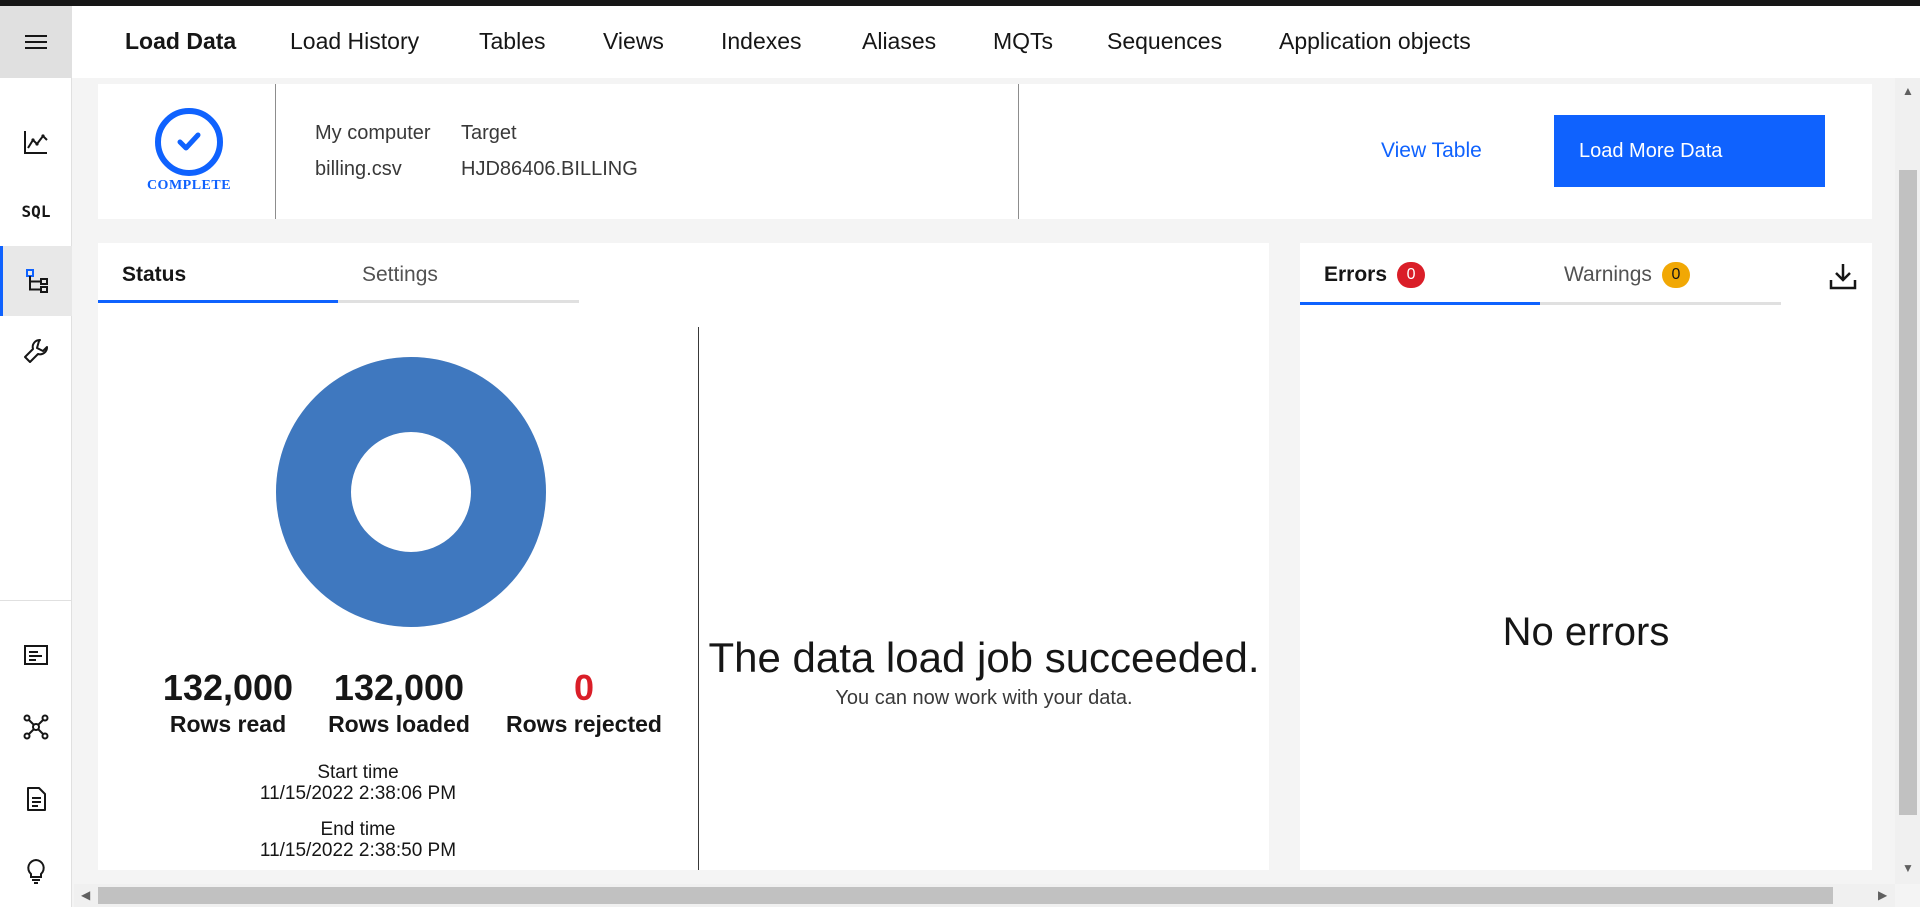 The height and width of the screenshot is (907, 1920). I want to click on menu-icon, so click(36, 42).